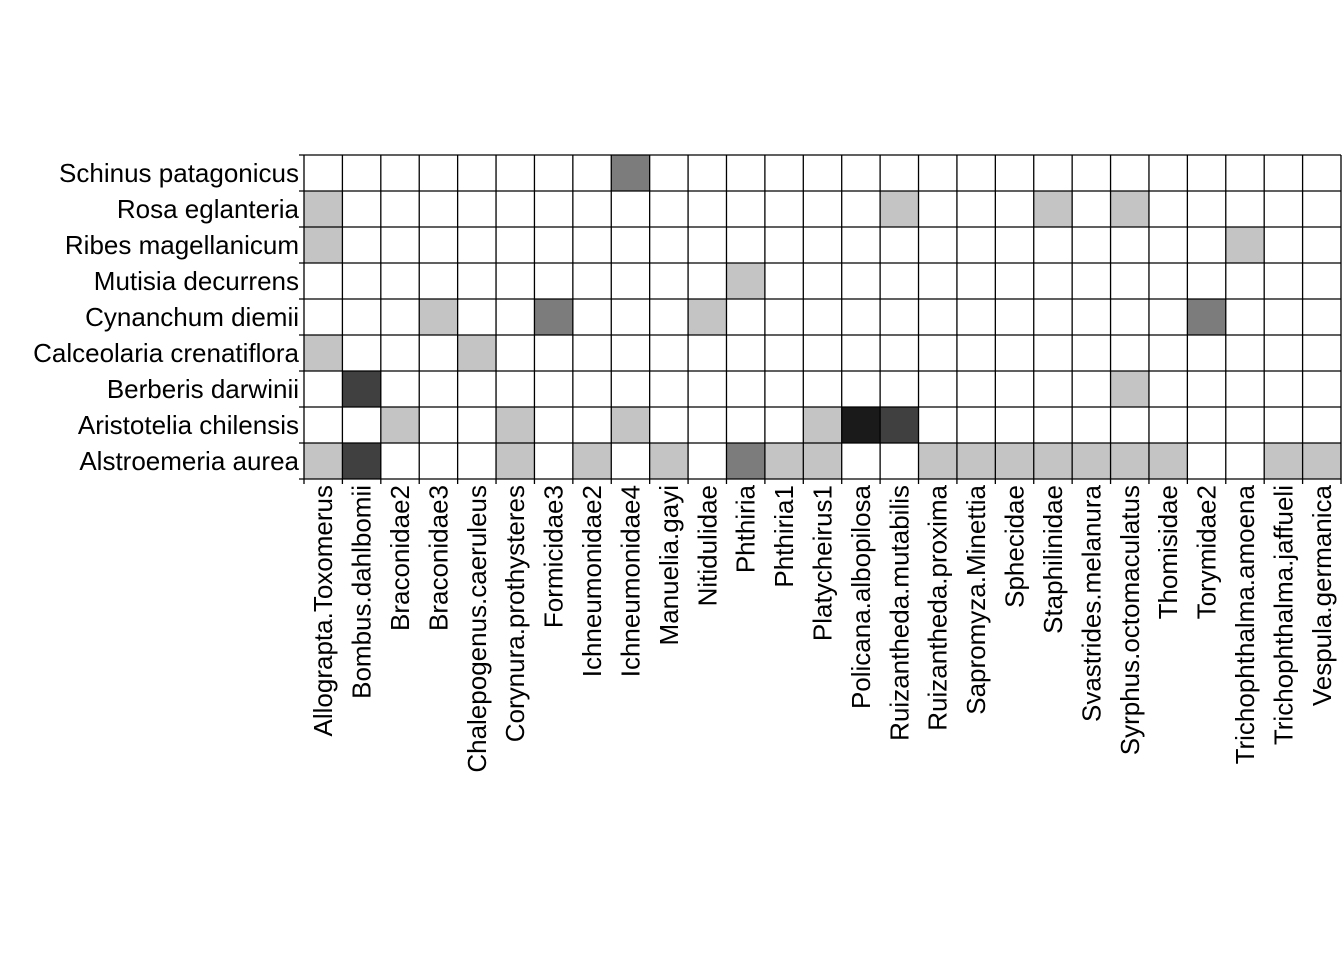 The height and width of the screenshot is (960, 1344). What do you see at coordinates (707, 245) in the screenshot?
I see `heatmap-cell-ribes-magellanicum-nitidulidae` at bounding box center [707, 245].